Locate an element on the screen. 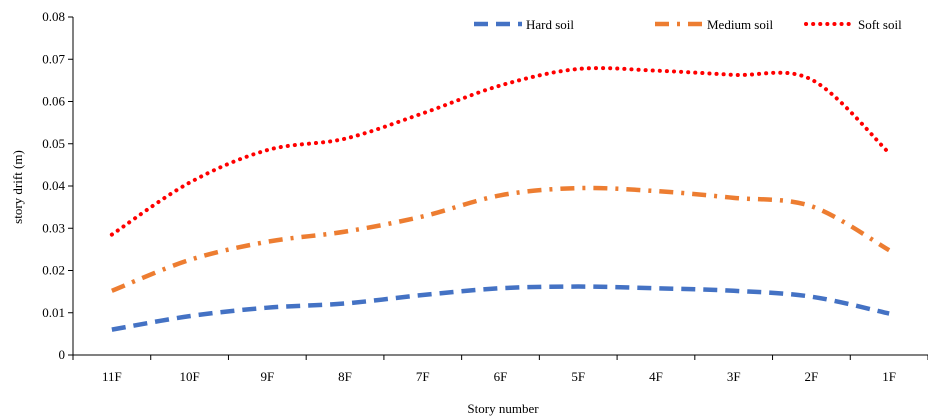 The width and height of the screenshot is (928, 419). legend: Hard soil Medium soil Soft soil is located at coordinates (688, 24).